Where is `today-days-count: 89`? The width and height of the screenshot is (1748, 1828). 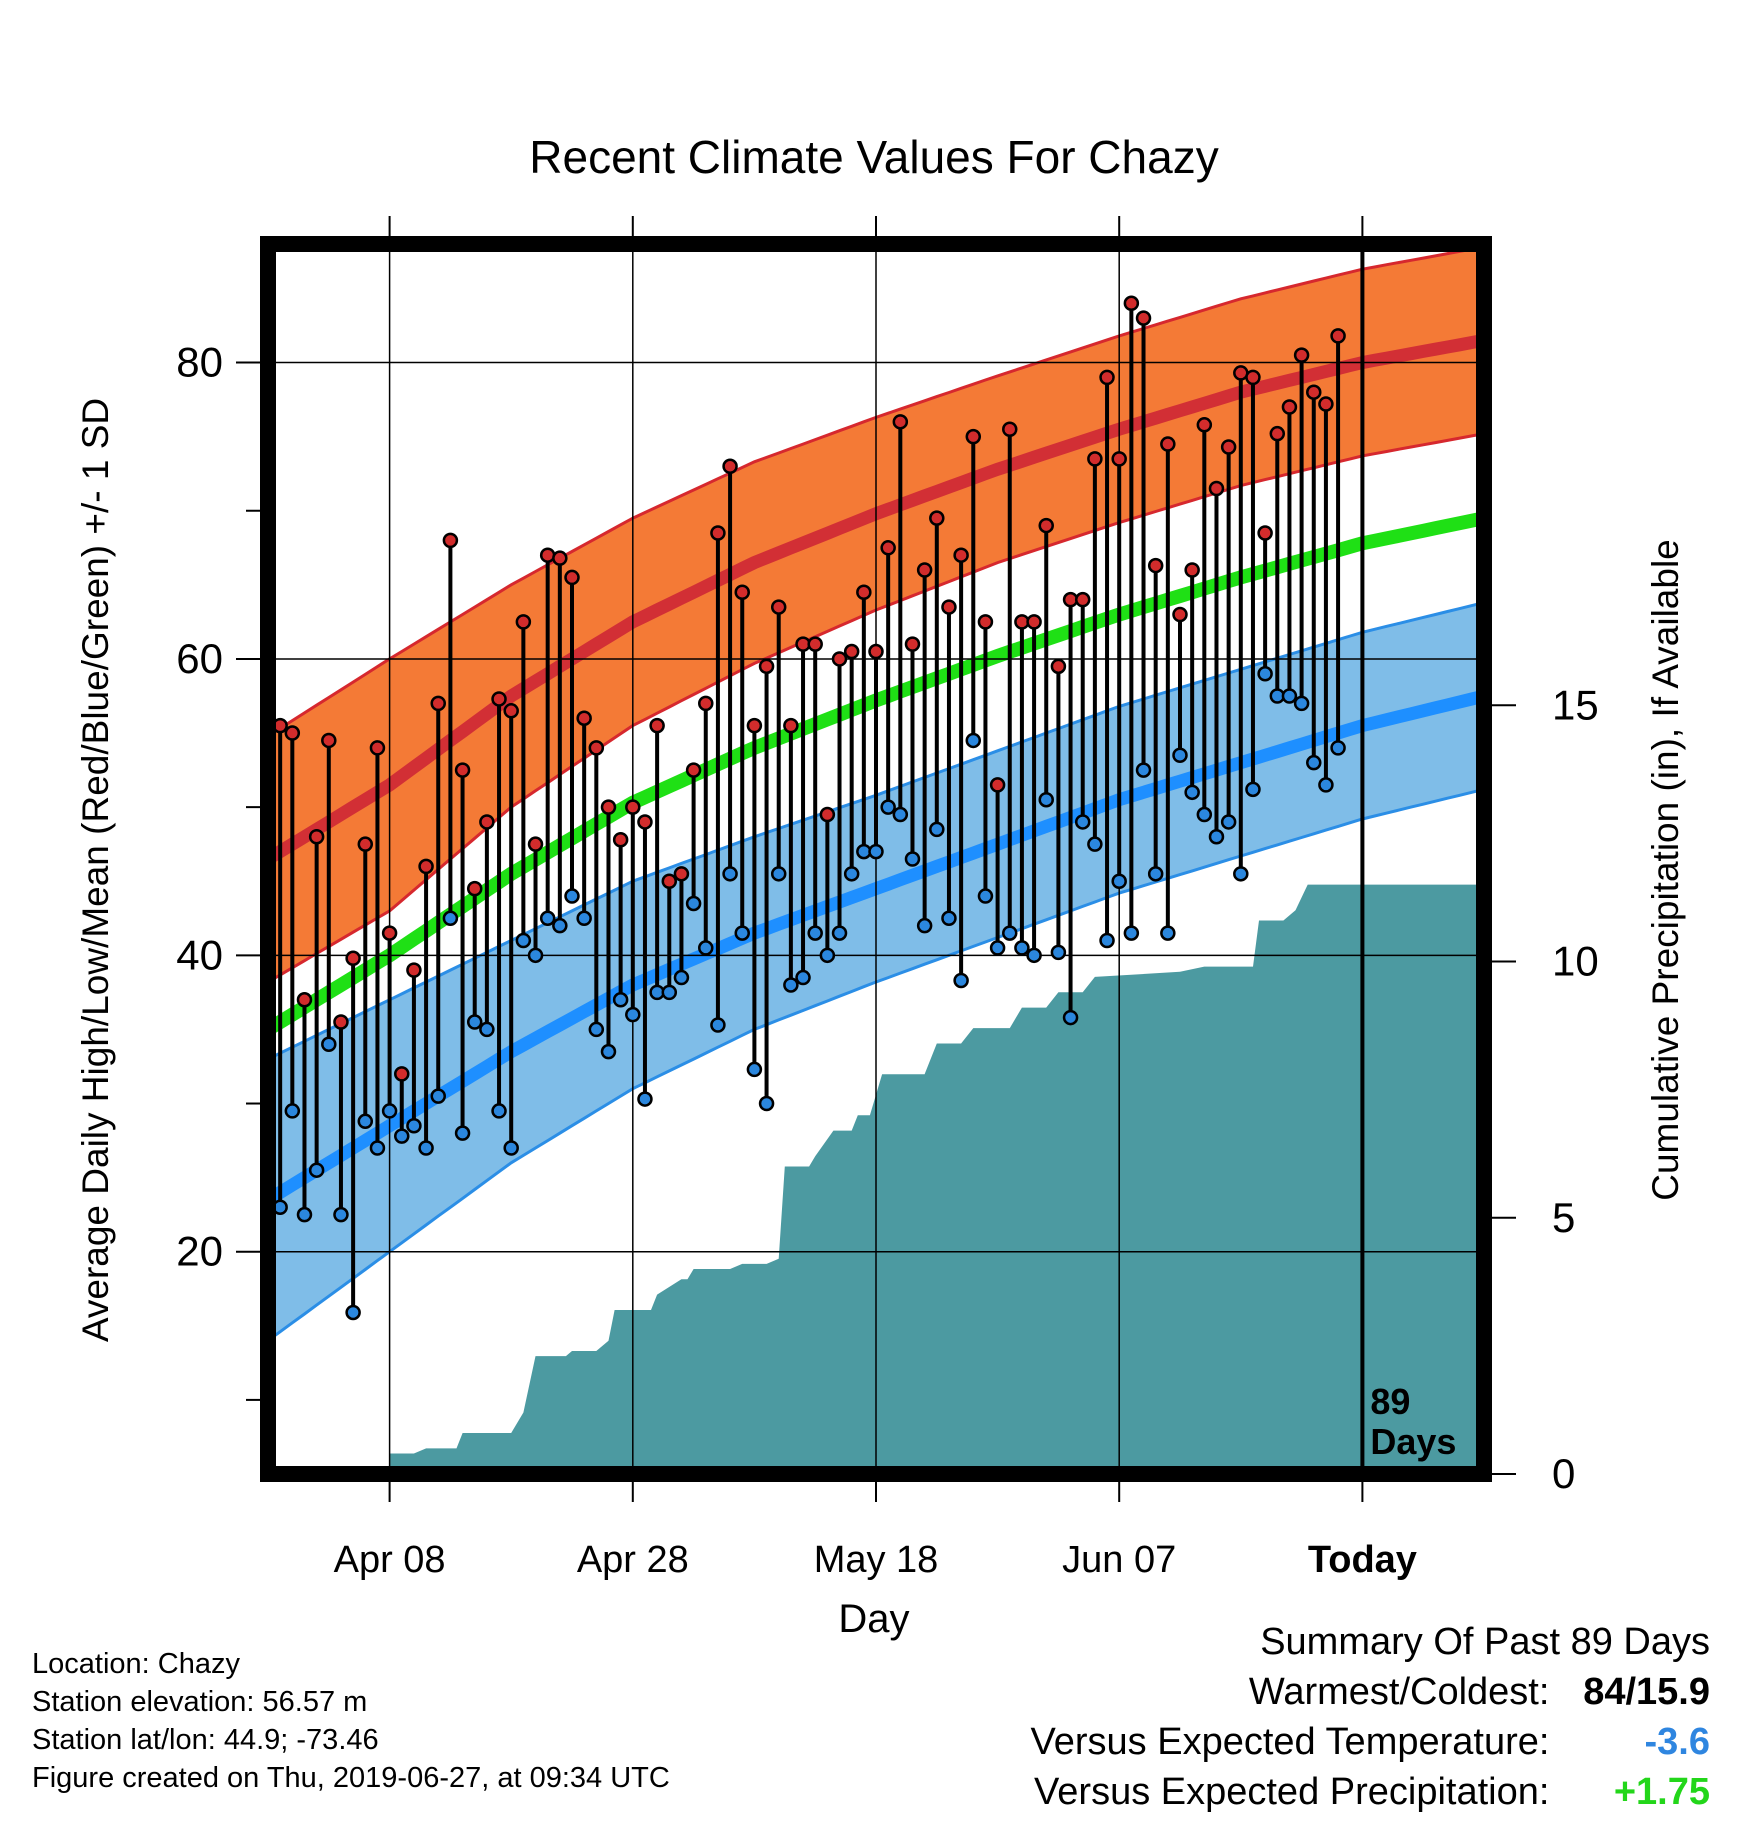 today-days-count: 89 is located at coordinates (1390, 1401).